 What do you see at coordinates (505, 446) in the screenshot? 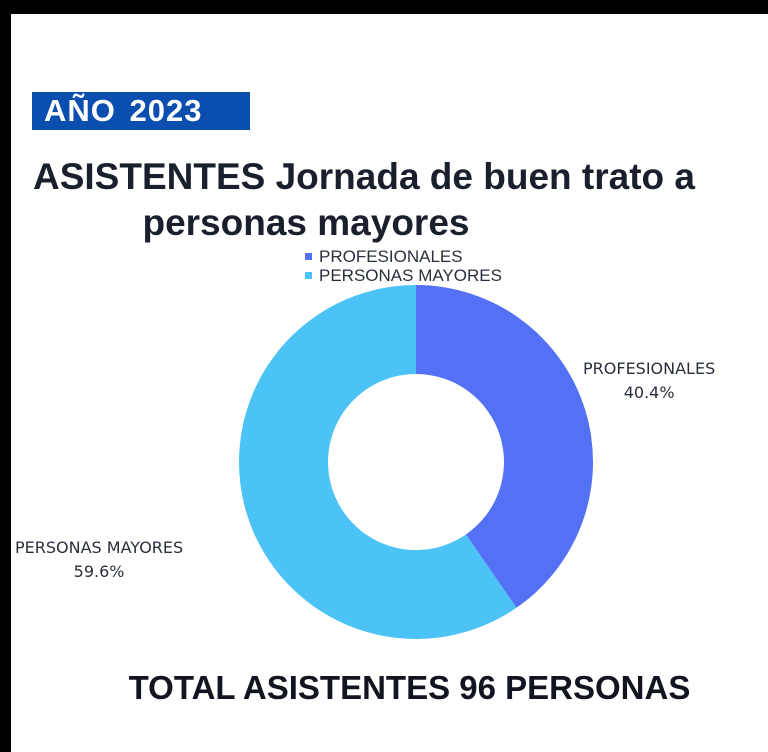
I see `donut-slice-profesionales` at bounding box center [505, 446].